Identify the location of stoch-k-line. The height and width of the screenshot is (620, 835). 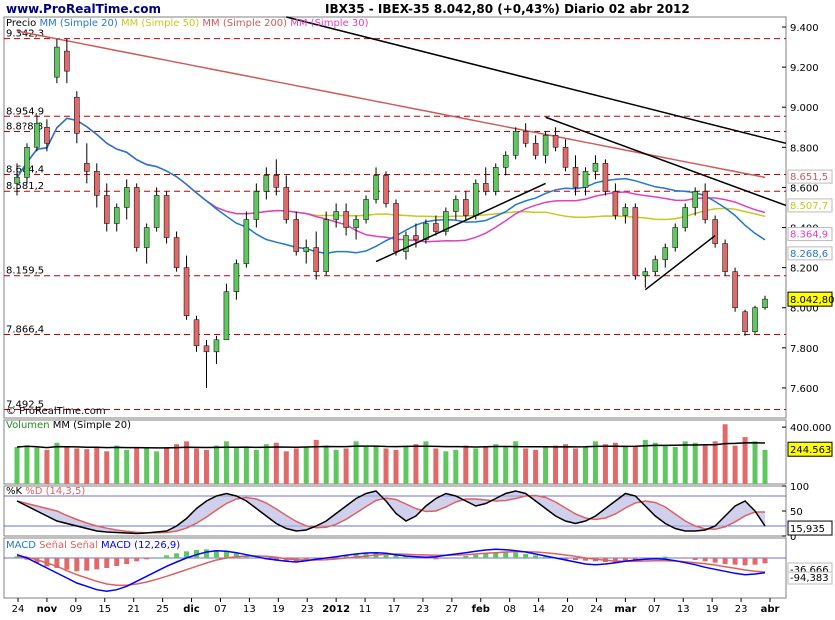
(391, 512).